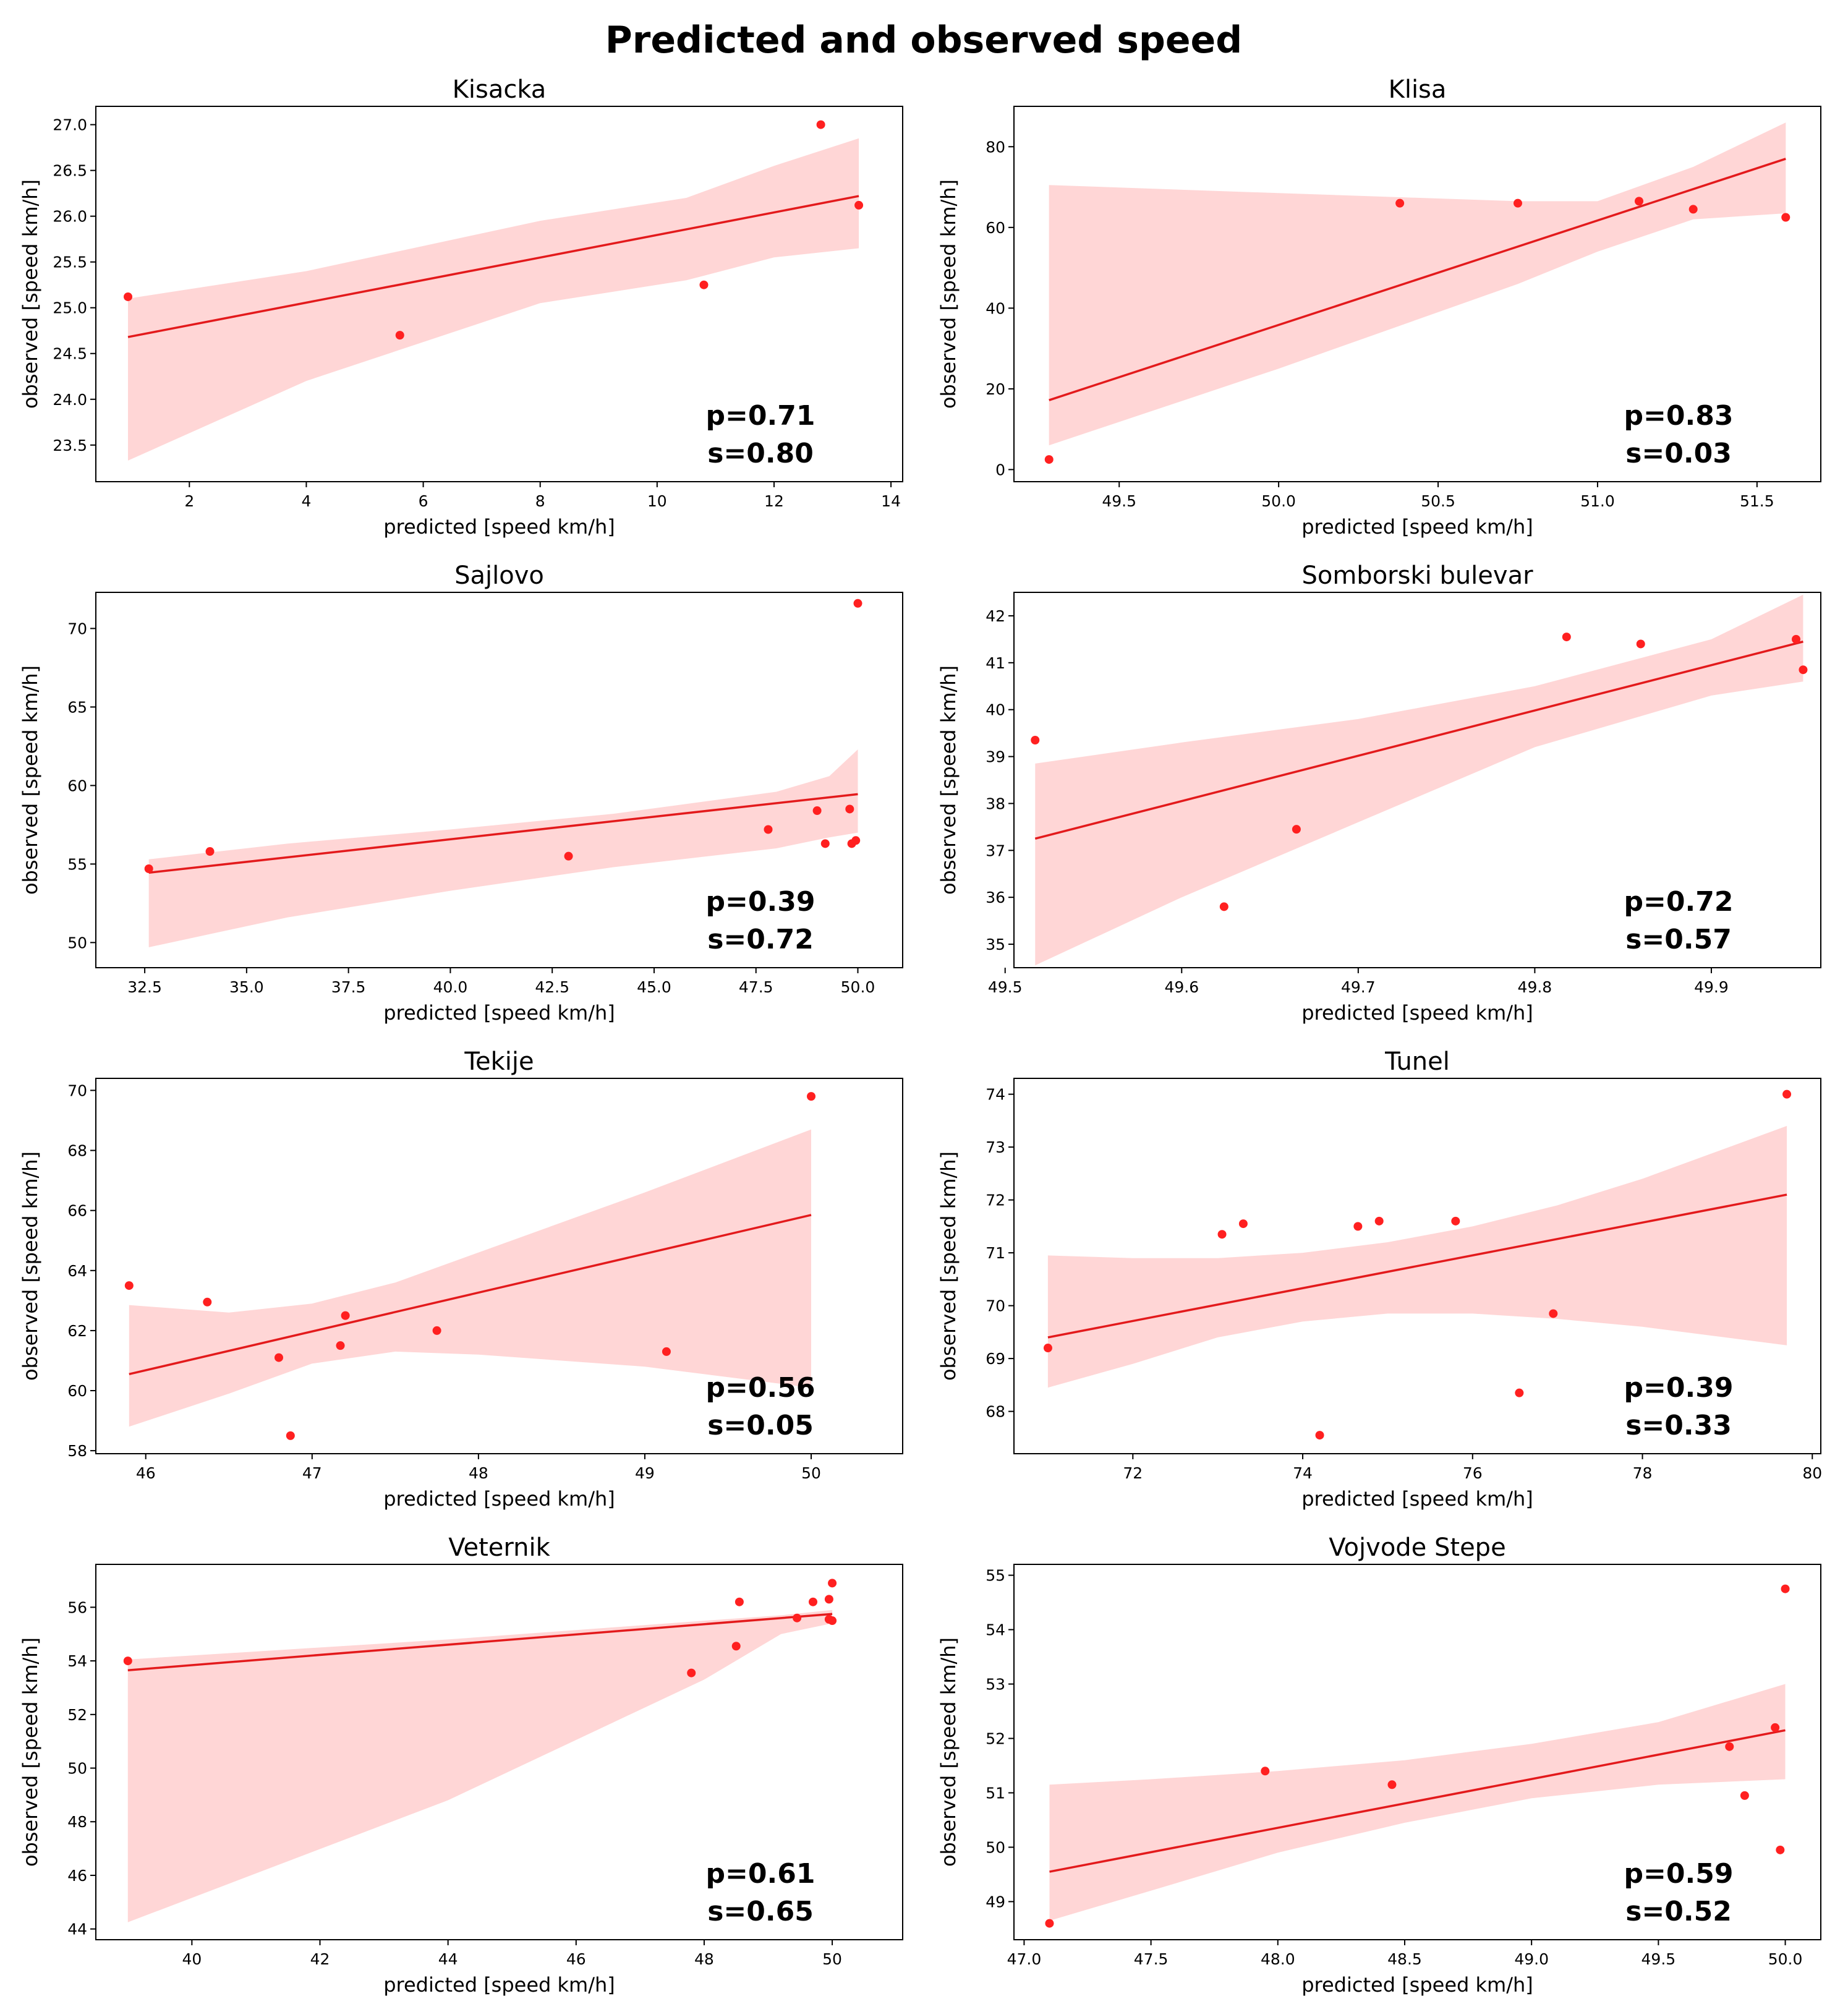 Image resolution: width=1848 pixels, height=2004 pixels. What do you see at coordinates (552, 987) in the screenshot?
I see `x-tick-label: 42.5` at bounding box center [552, 987].